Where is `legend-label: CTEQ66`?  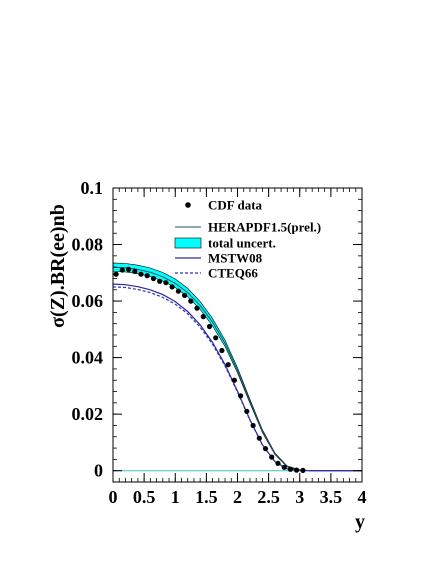
legend-label: CTEQ66 is located at coordinates (233, 273).